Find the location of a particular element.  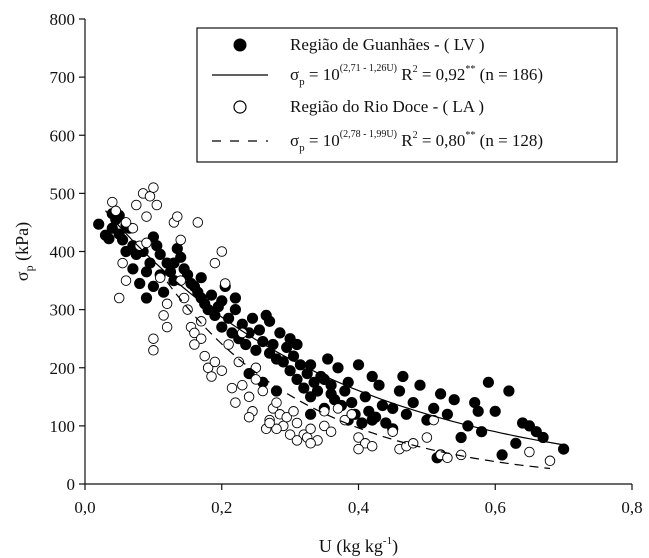

y-tick-label: 0 is located at coordinates (71, 484).